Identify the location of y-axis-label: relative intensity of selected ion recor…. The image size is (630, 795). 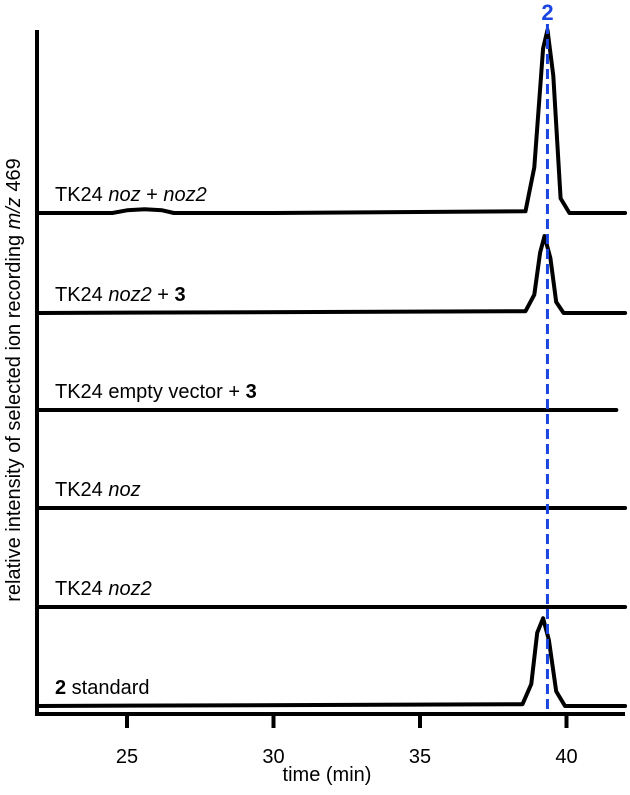
(14, 380).